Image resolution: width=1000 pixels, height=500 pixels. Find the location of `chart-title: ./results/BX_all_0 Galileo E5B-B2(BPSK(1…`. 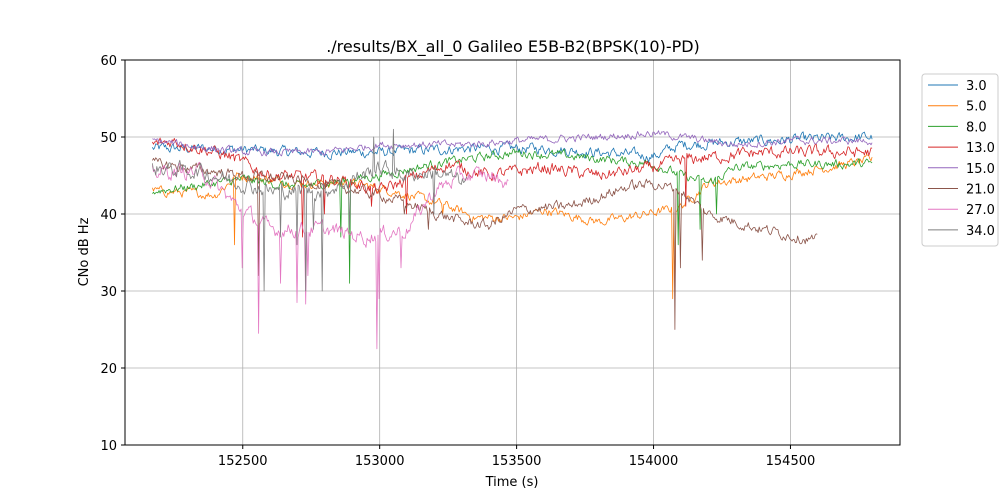

chart-title: ./results/BX_all_0 Galileo E5B-B2(BPSK(1… is located at coordinates (513, 47).